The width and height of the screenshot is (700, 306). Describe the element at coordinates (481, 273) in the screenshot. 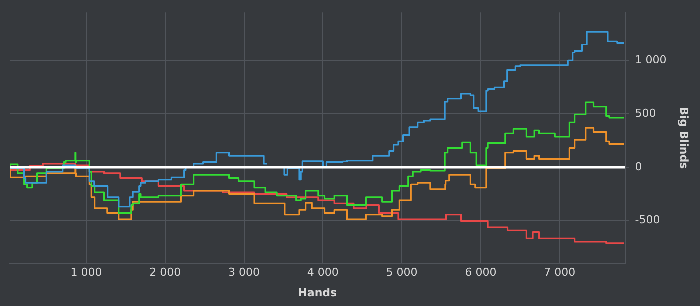

I see `x-tick-label: 6 000` at that location.